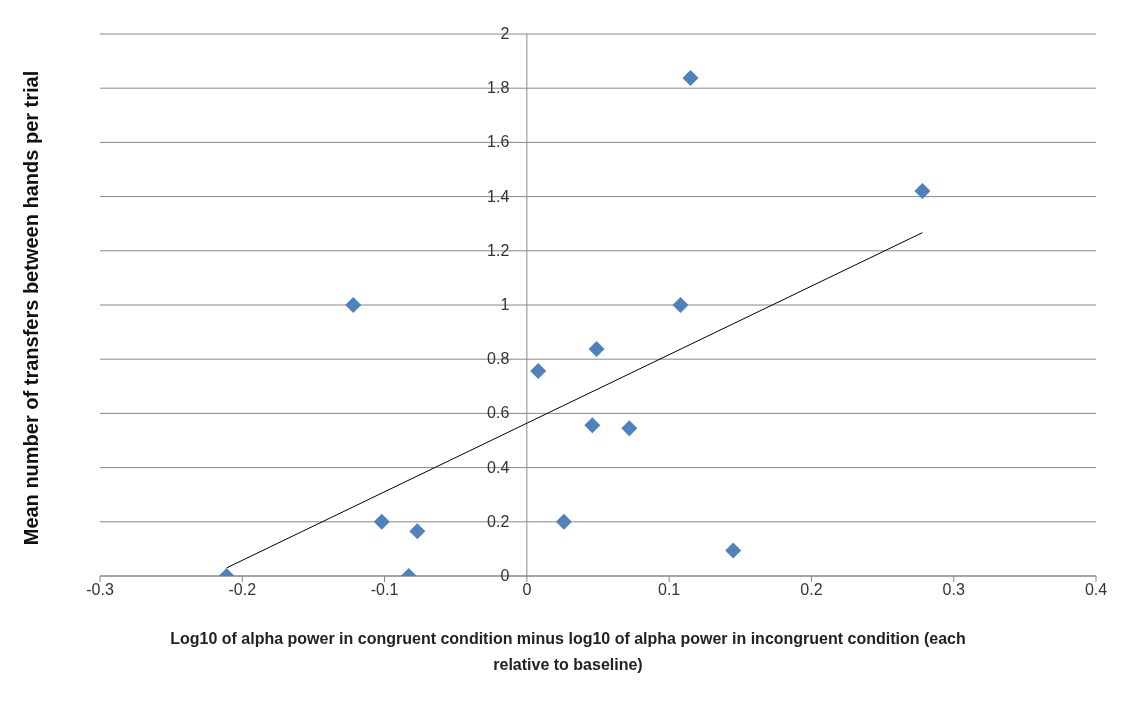 Image resolution: width=1134 pixels, height=701 pixels. What do you see at coordinates (527, 590) in the screenshot?
I see `x-tick-label: 0` at bounding box center [527, 590].